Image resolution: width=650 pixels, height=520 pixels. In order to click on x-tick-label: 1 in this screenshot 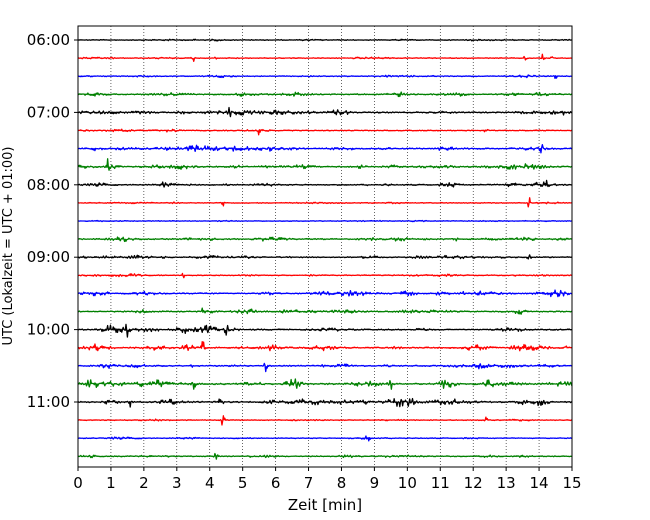, I will do `click(111, 483)`.